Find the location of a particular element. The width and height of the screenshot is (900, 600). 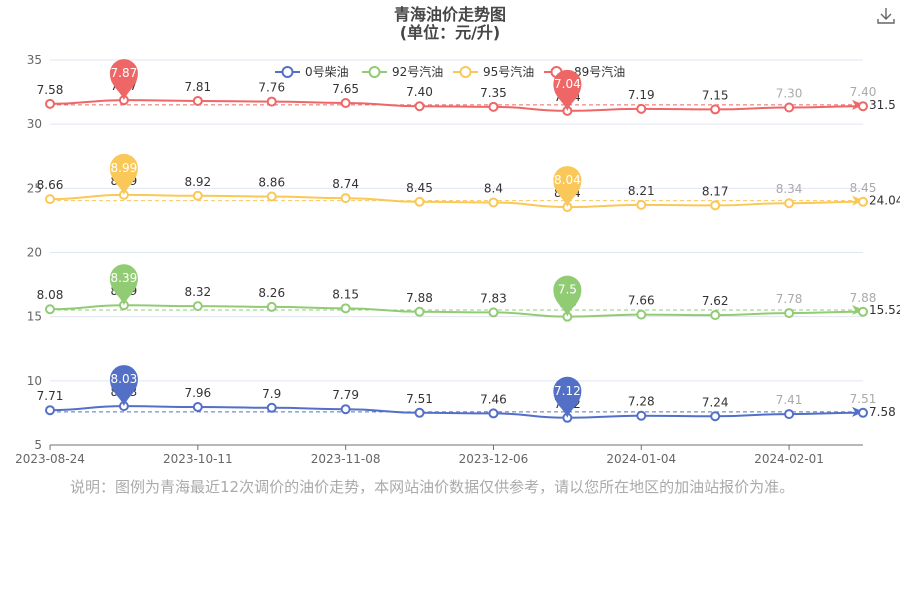

data-label: 8.32 is located at coordinates (197, 292).